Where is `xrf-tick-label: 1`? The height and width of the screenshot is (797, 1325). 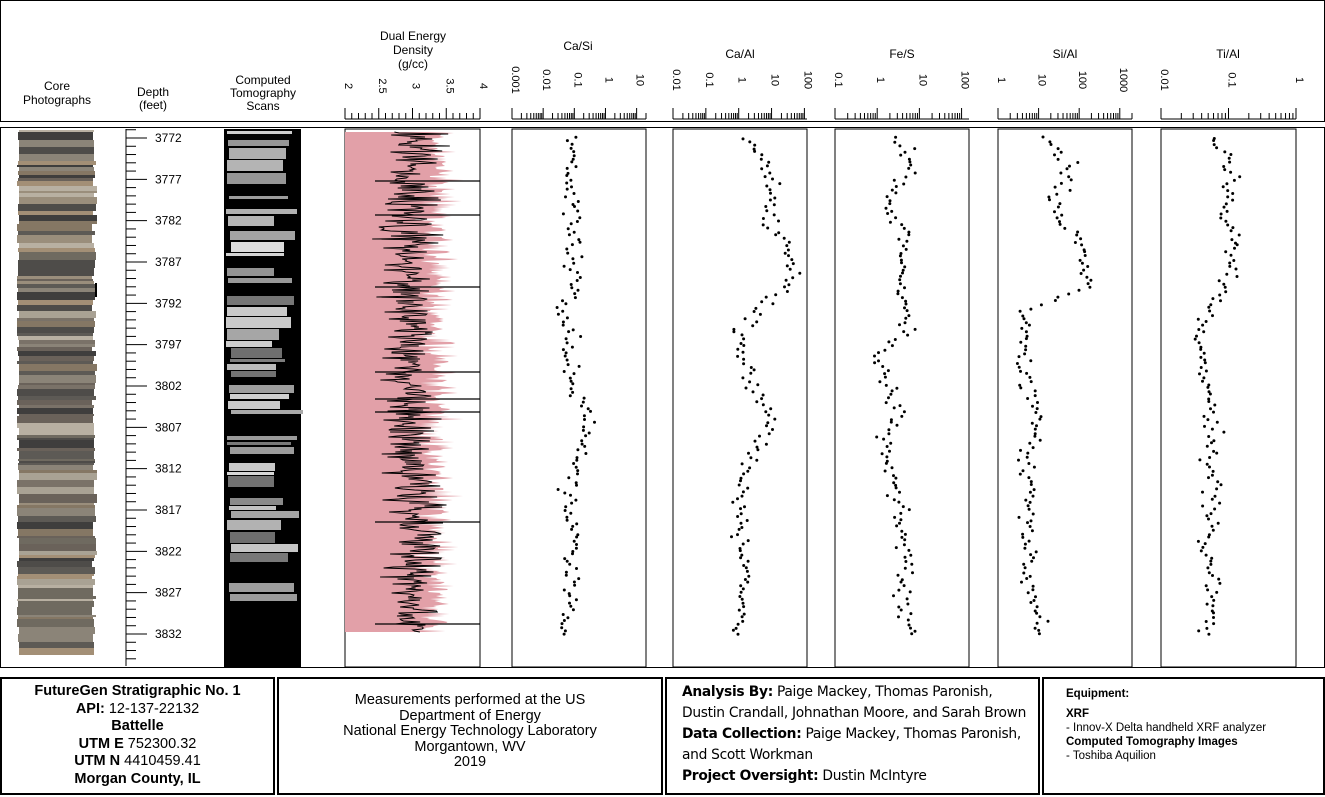
xrf-tick-label: 1 is located at coordinates (1299, 80).